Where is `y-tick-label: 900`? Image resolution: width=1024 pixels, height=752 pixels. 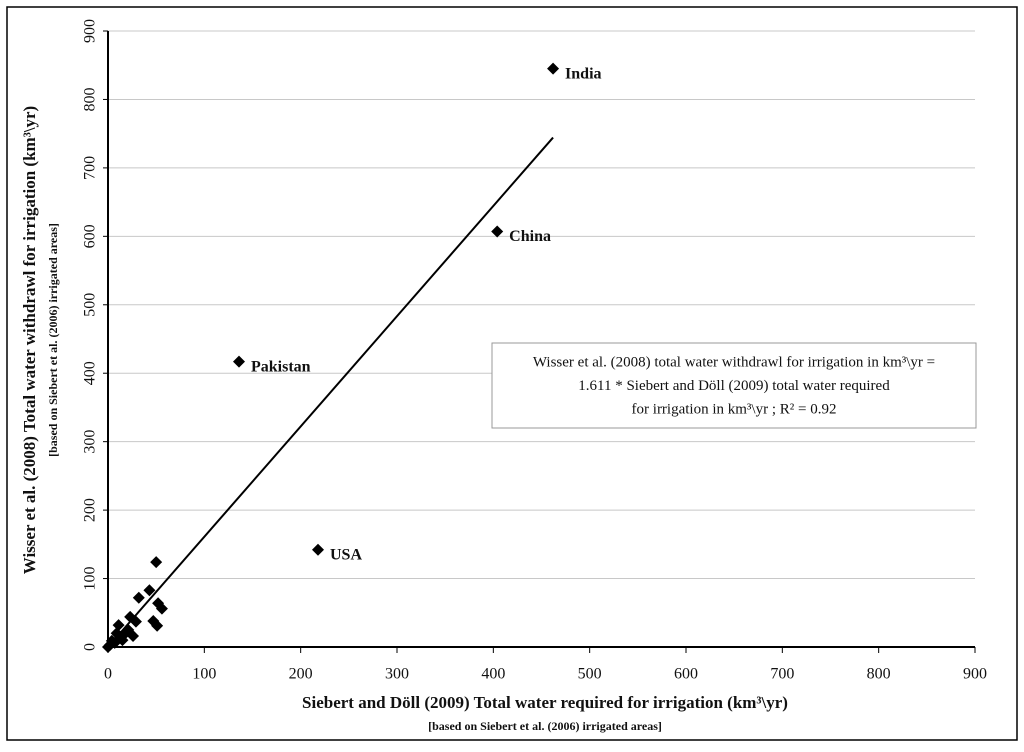 y-tick-label: 900 is located at coordinates (90, 31).